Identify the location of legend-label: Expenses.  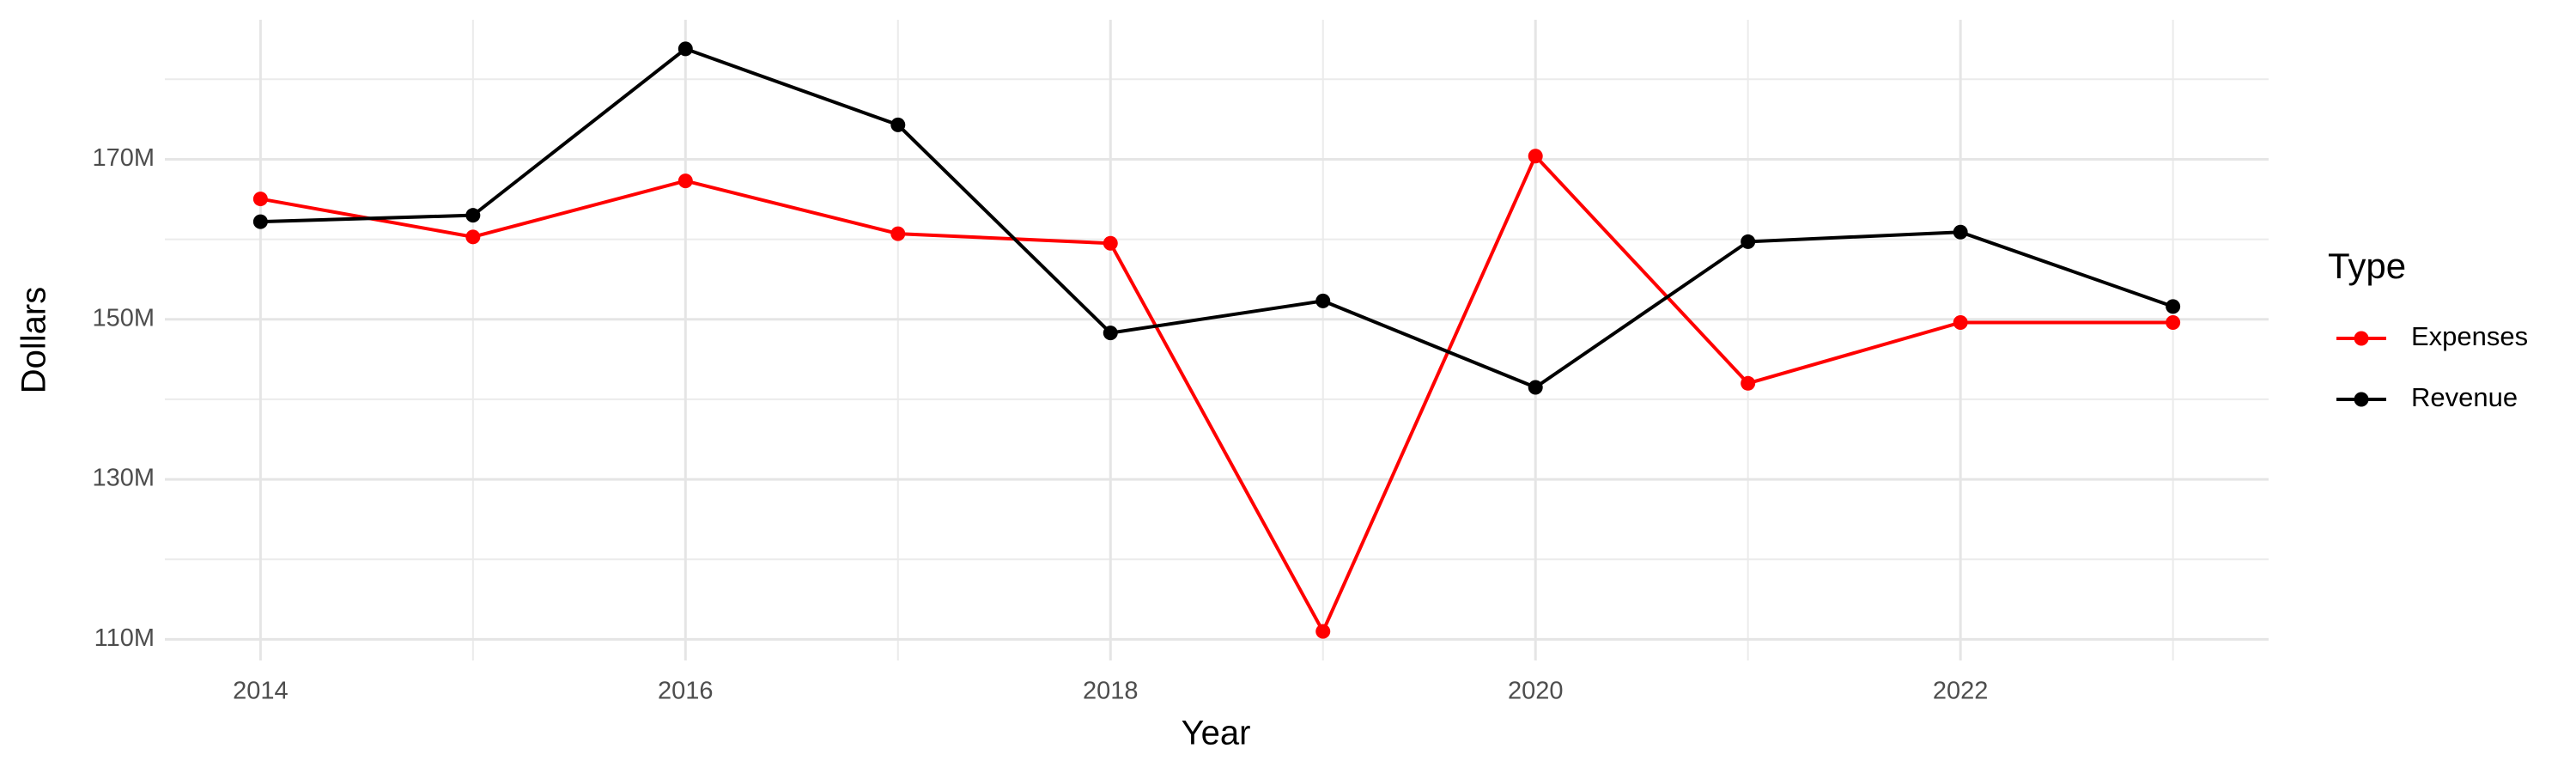
(2470, 336).